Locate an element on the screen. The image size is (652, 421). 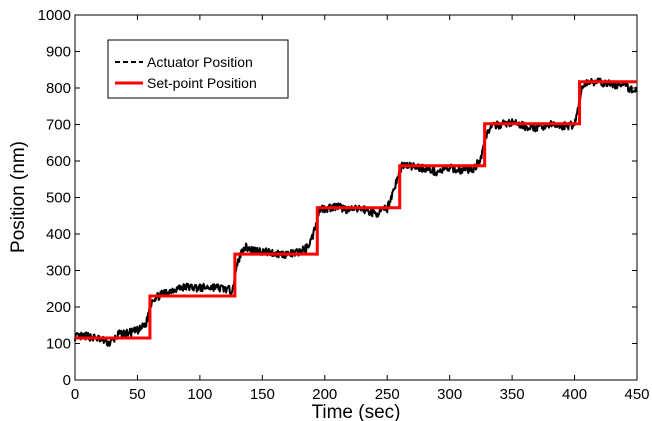
y-tick-label: 400 is located at coordinates (58, 234).